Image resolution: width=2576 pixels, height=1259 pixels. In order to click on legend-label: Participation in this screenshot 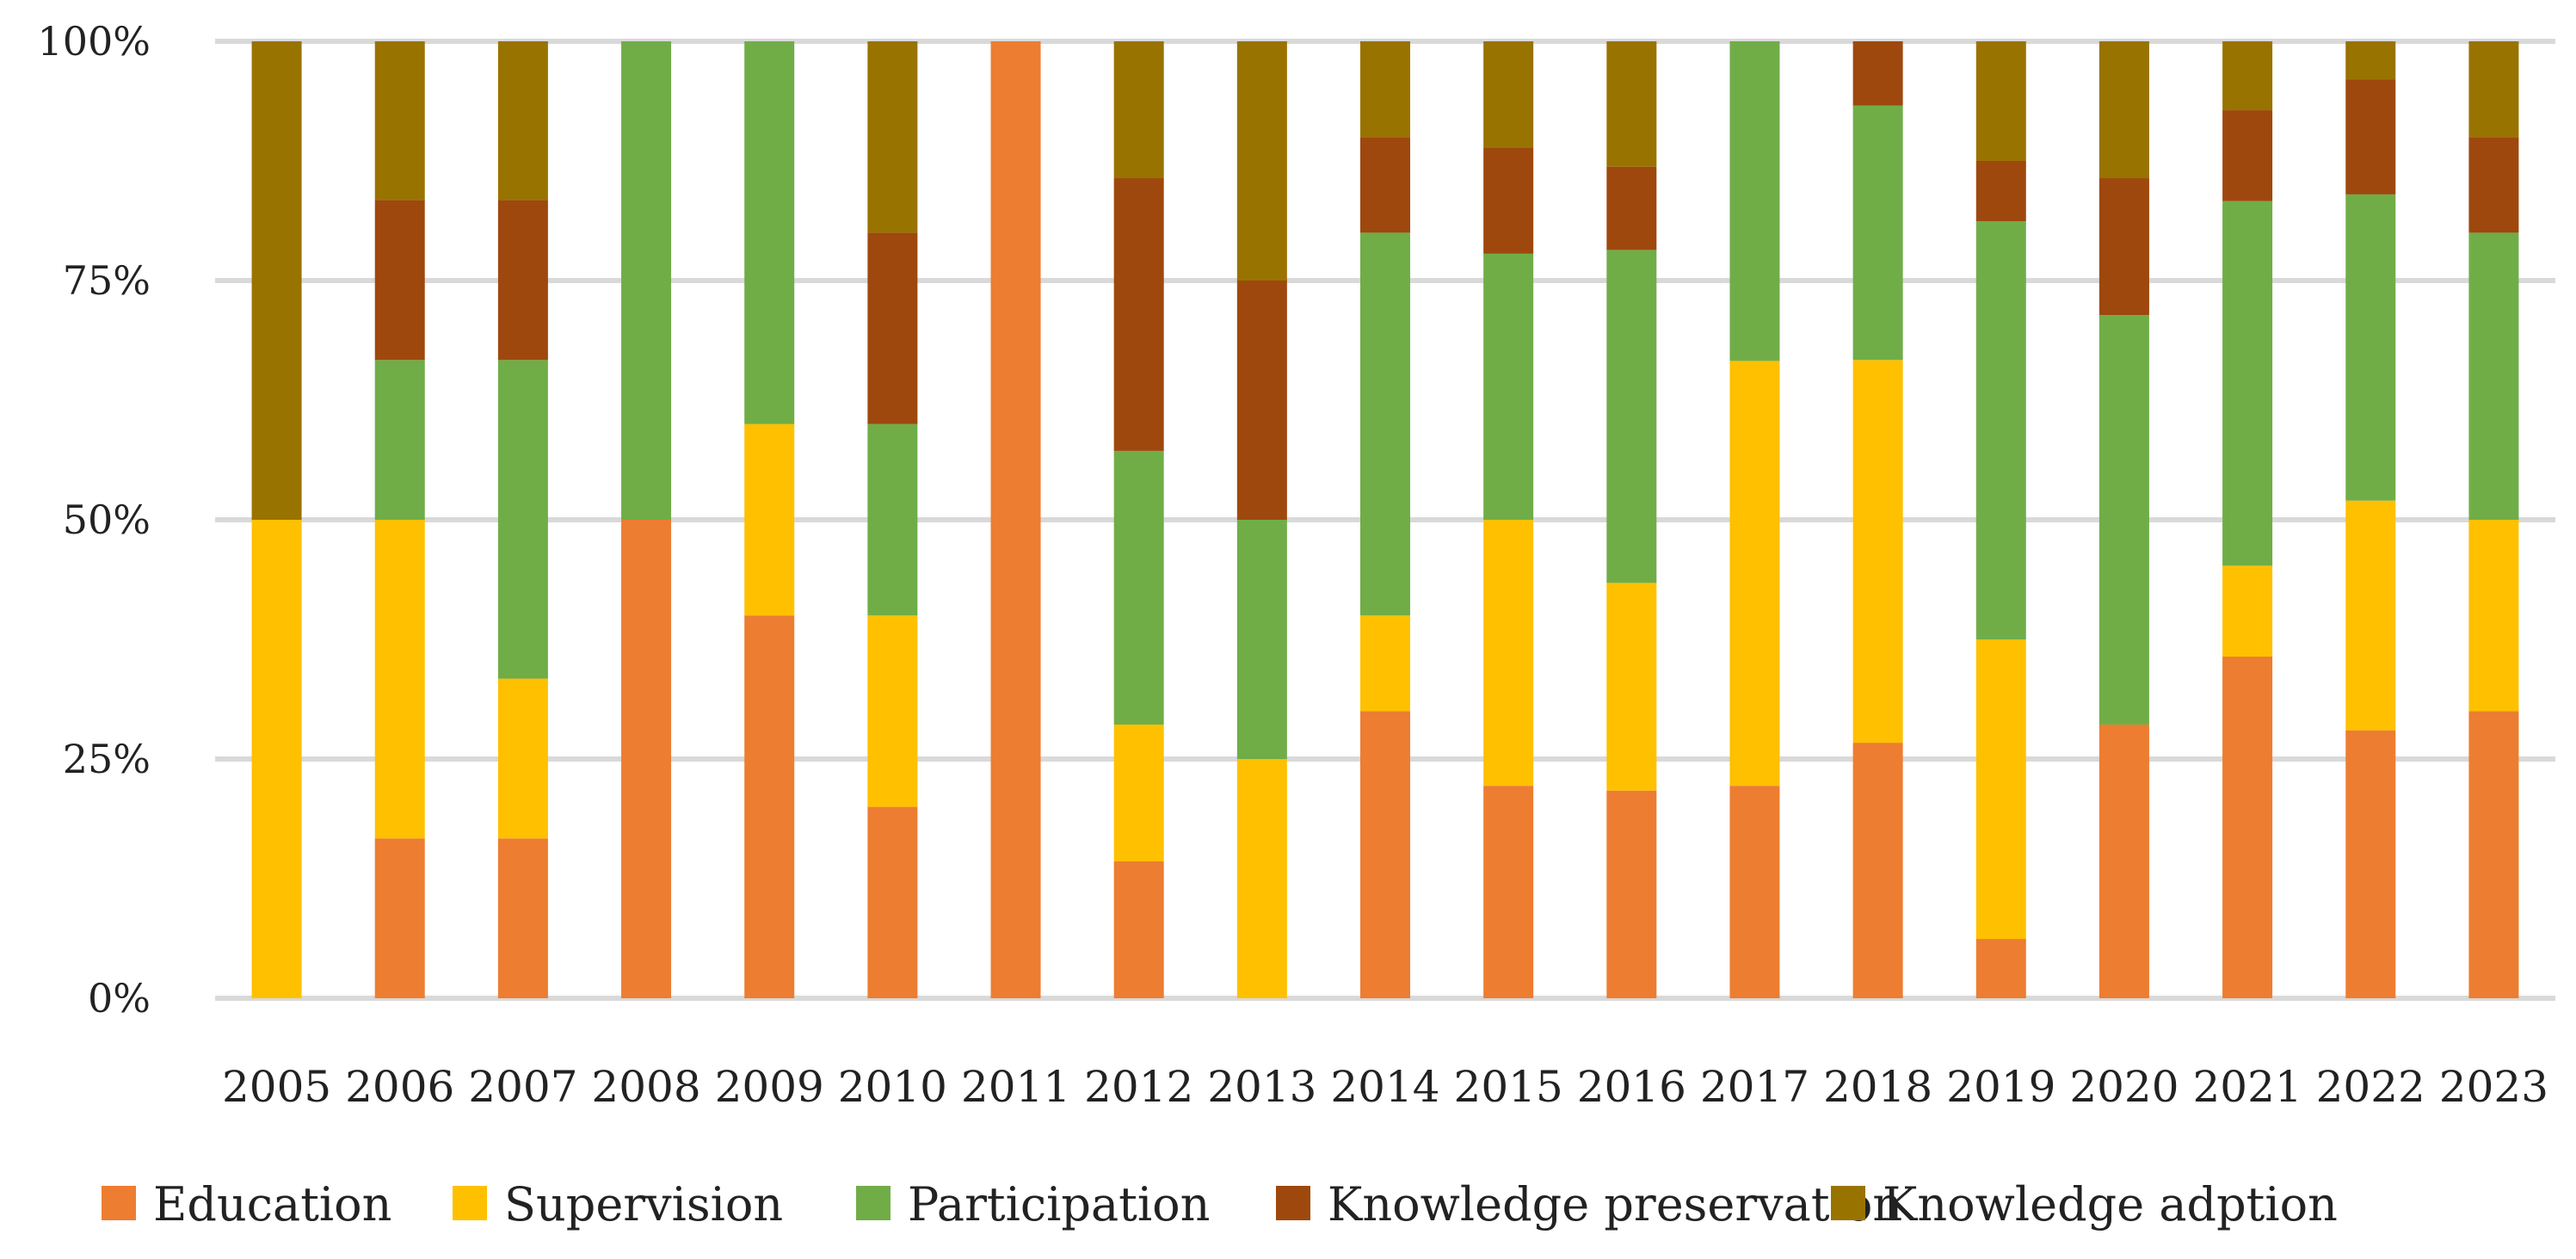, I will do `click(1059, 1204)`.